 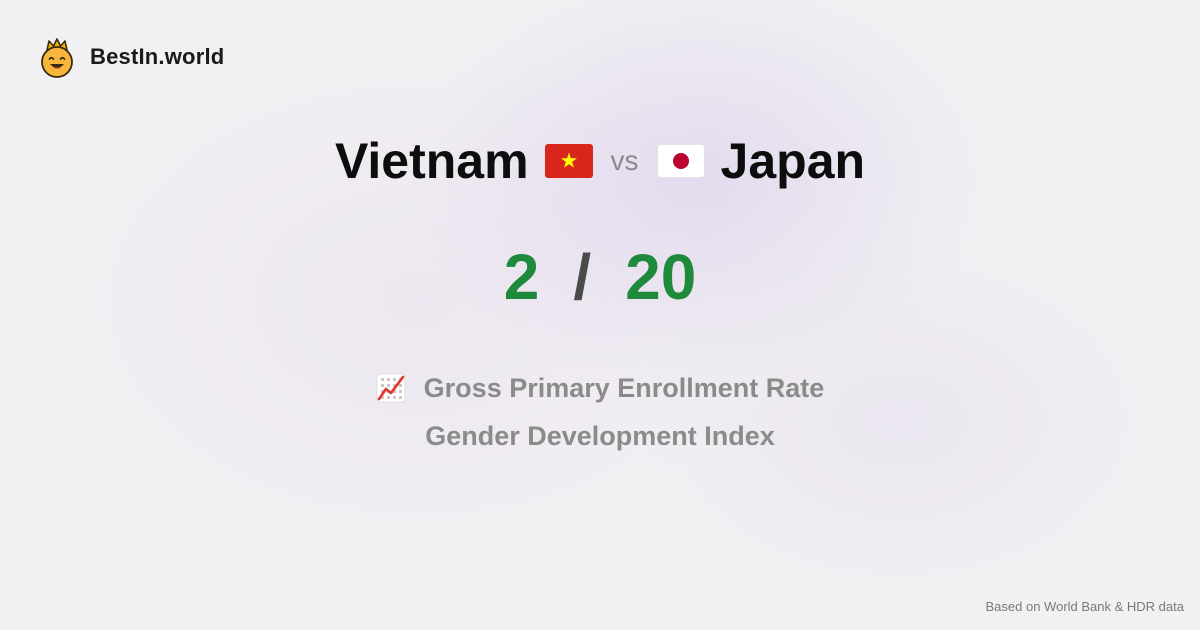 I want to click on rank-left: 2, so click(x=521, y=277).